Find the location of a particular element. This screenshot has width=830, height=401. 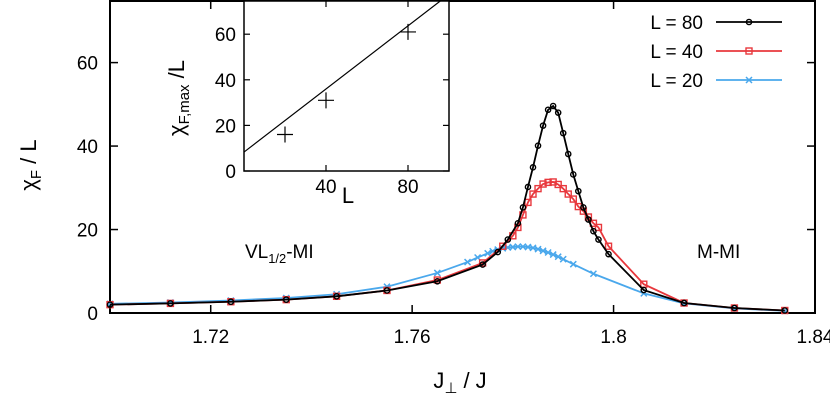

y-axis-title: χF / L is located at coordinates (30, 164).